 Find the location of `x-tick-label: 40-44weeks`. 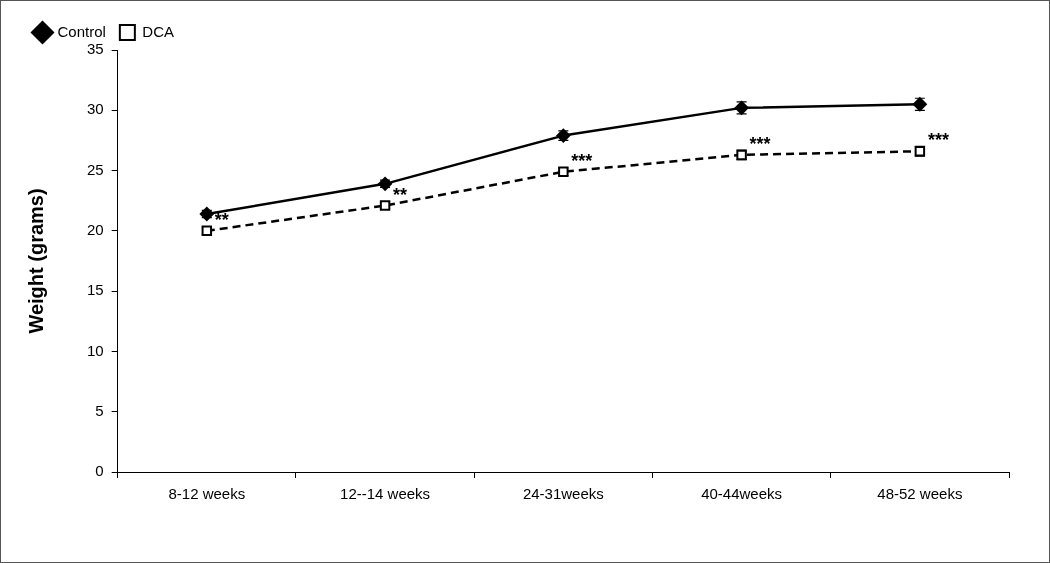

x-tick-label: 40-44weeks is located at coordinates (742, 494).